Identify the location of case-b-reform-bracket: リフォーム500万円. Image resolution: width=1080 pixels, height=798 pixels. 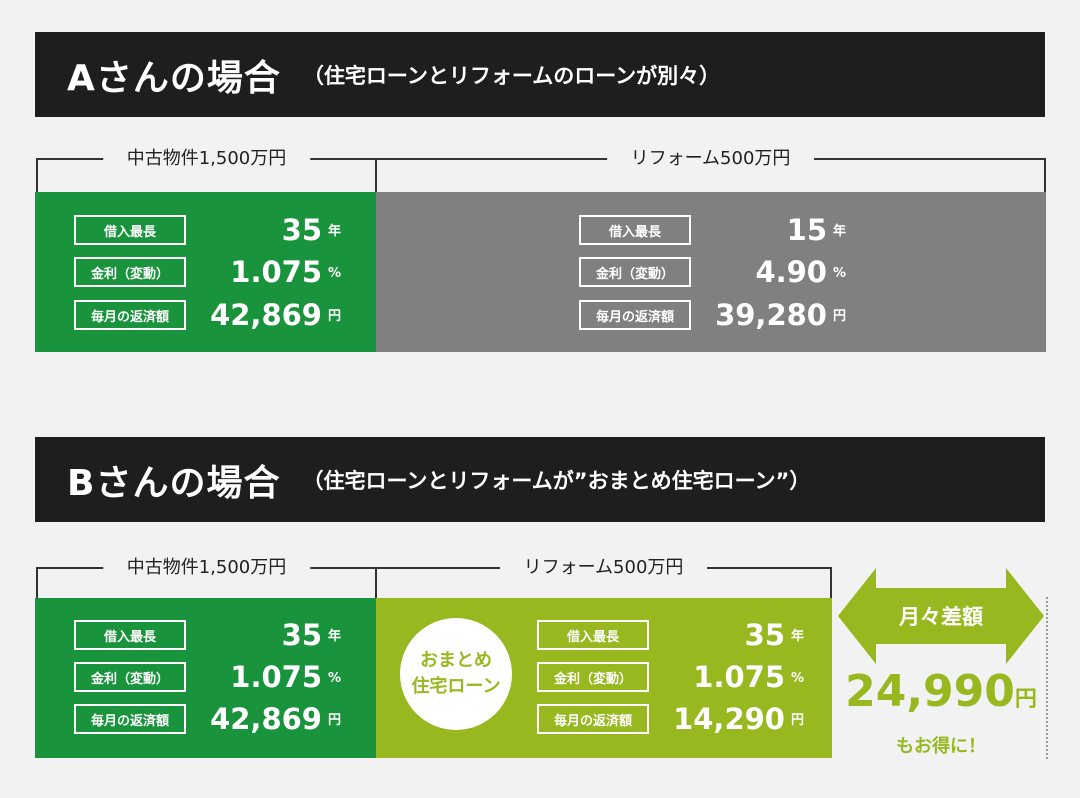
(603, 578).